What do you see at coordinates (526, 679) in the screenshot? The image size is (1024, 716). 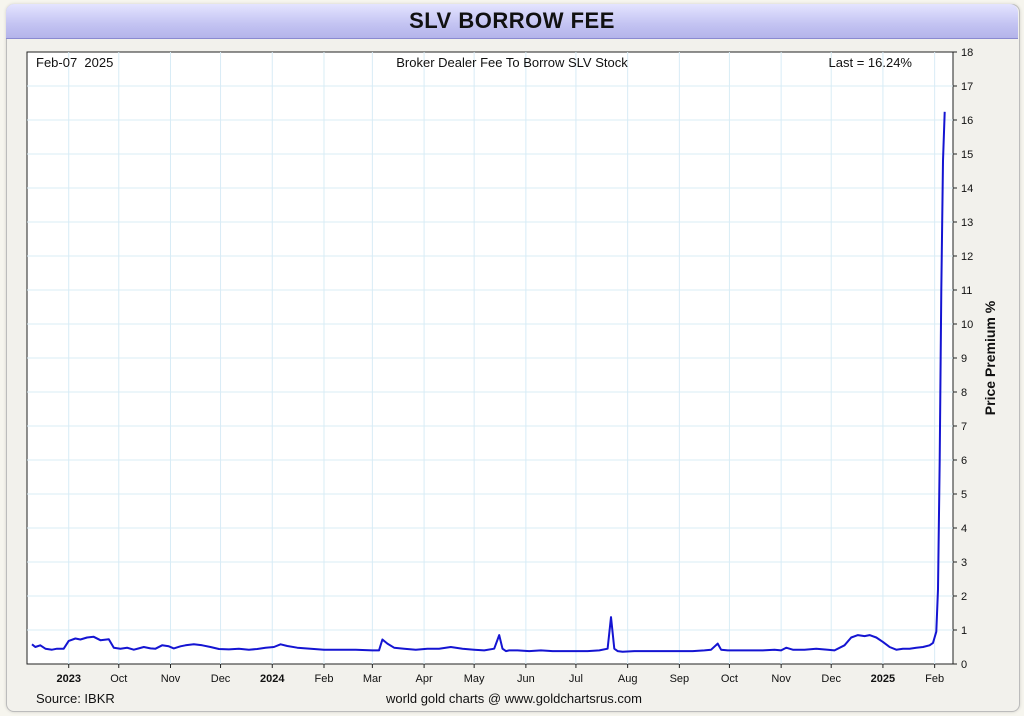 I see `x-tick-label: Jun` at bounding box center [526, 679].